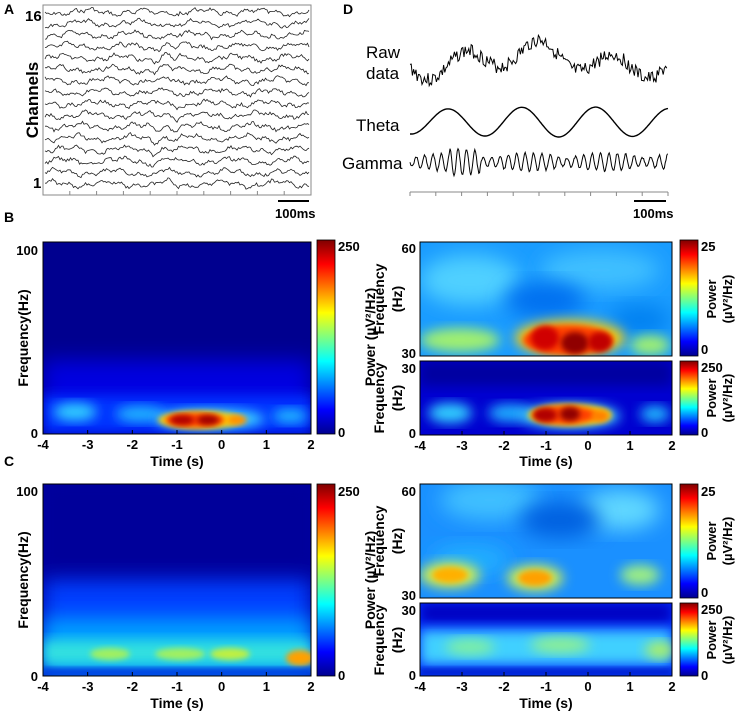 This screenshot has height=715, width=737. I want to click on b-left-time-tick-label: -2, so click(133, 444).